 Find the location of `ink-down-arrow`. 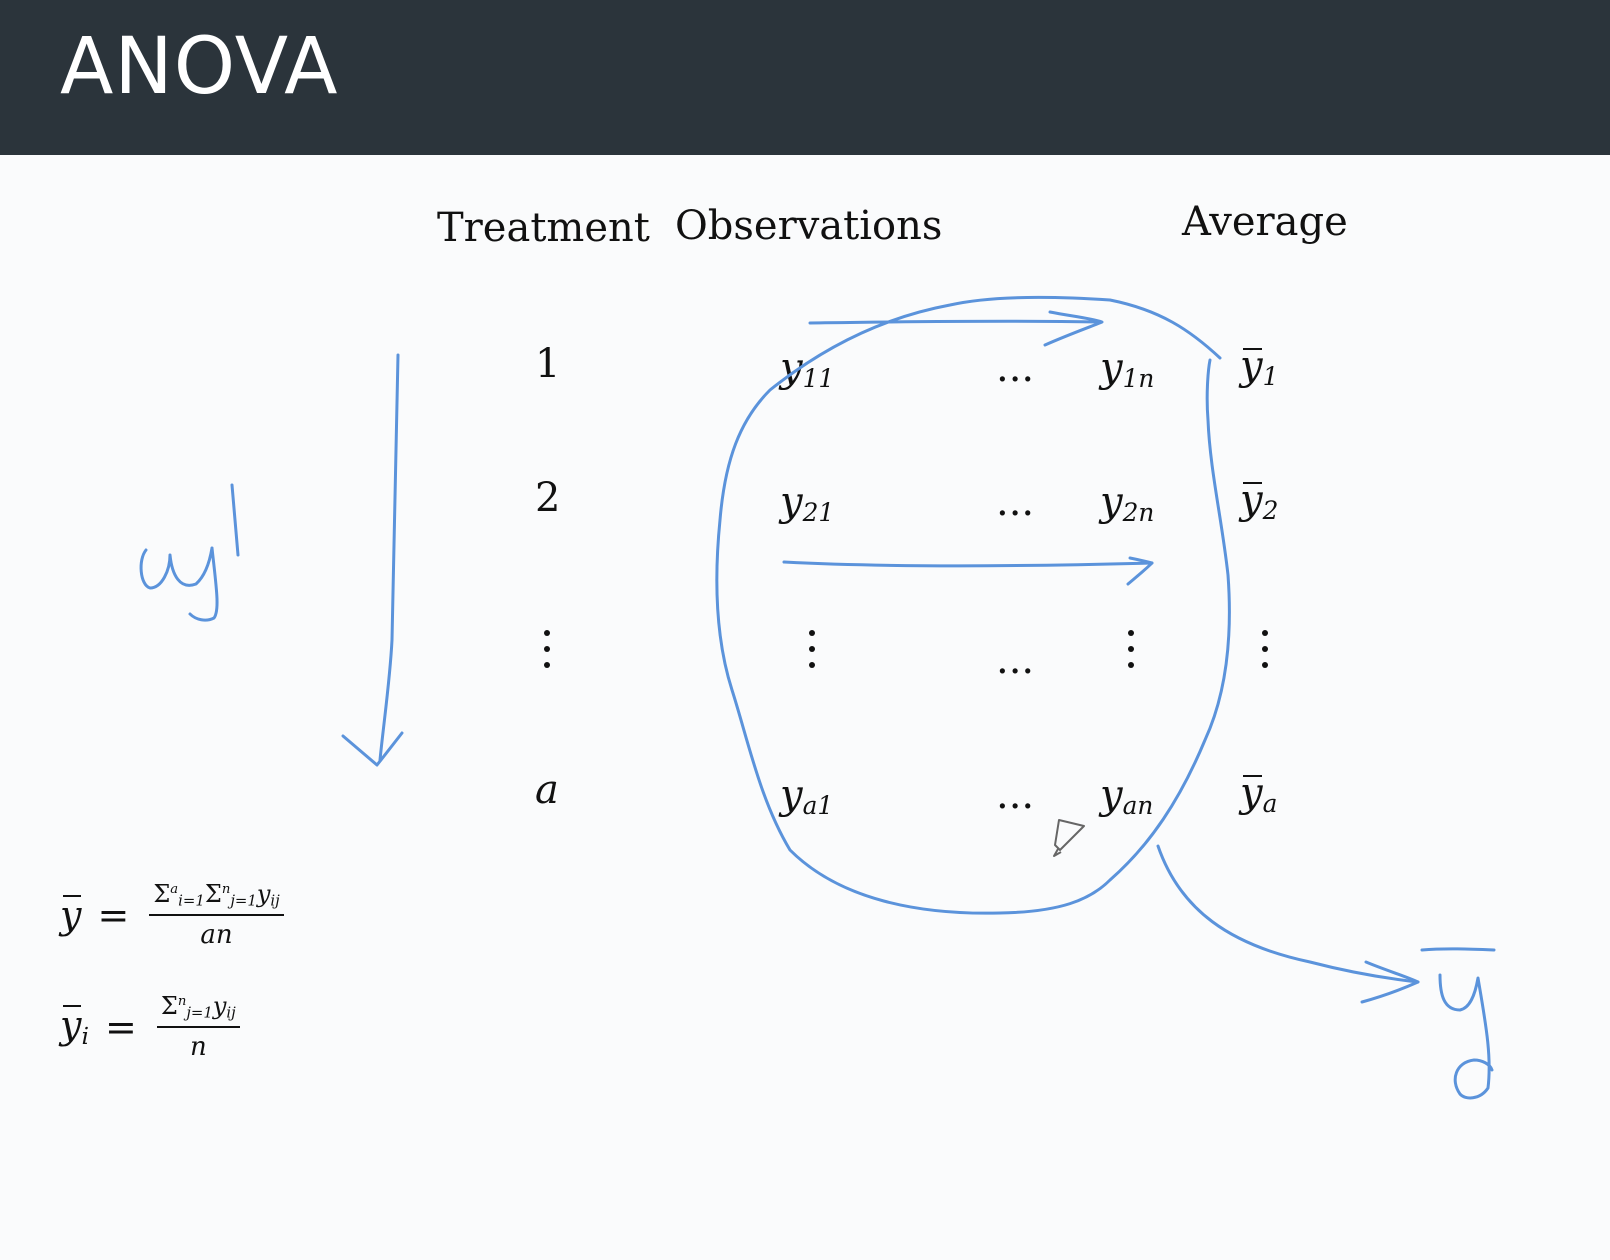

ink-down-arrow is located at coordinates (389, 557).